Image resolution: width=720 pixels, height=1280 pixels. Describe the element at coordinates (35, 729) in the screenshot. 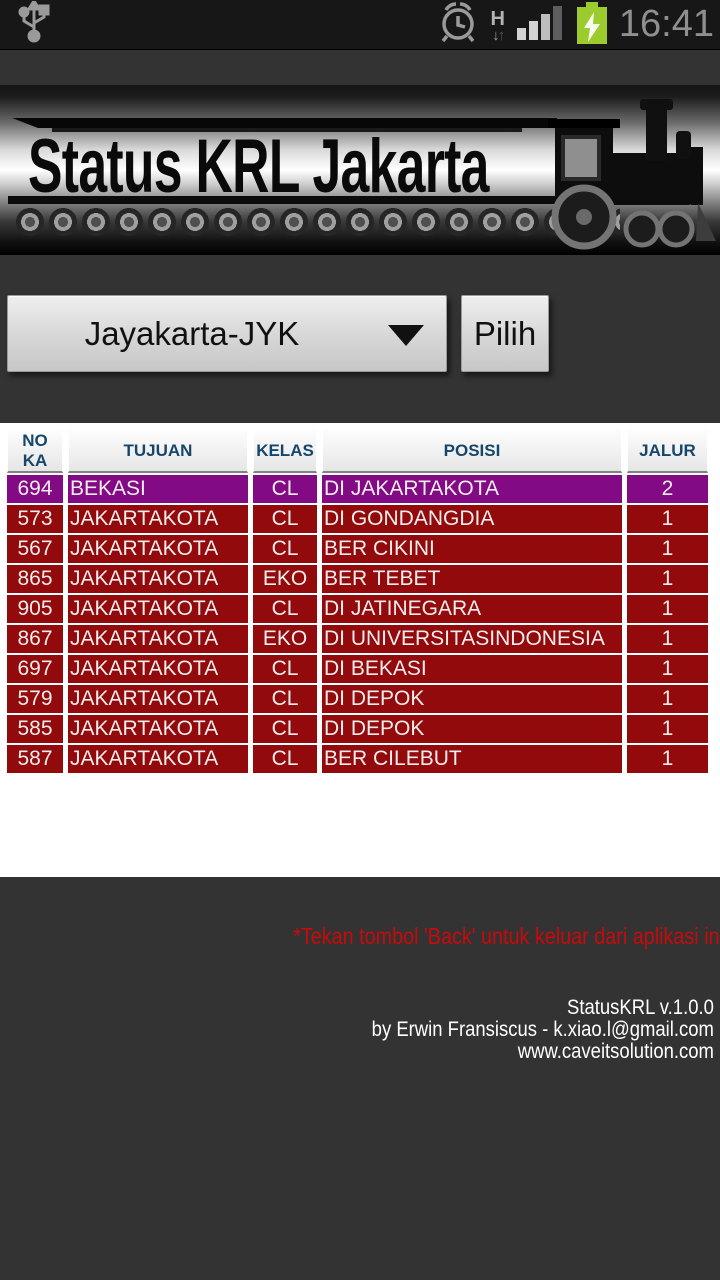

I see `cell-noka: 585` at that location.